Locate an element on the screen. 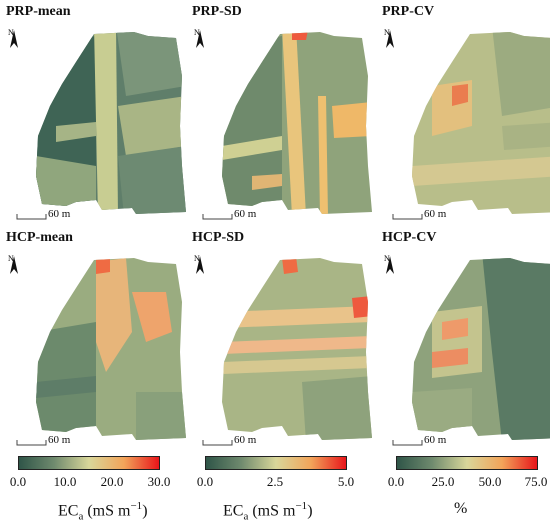 The height and width of the screenshot is (530, 550). panel-title: HCP-CV is located at coordinates (409, 237).